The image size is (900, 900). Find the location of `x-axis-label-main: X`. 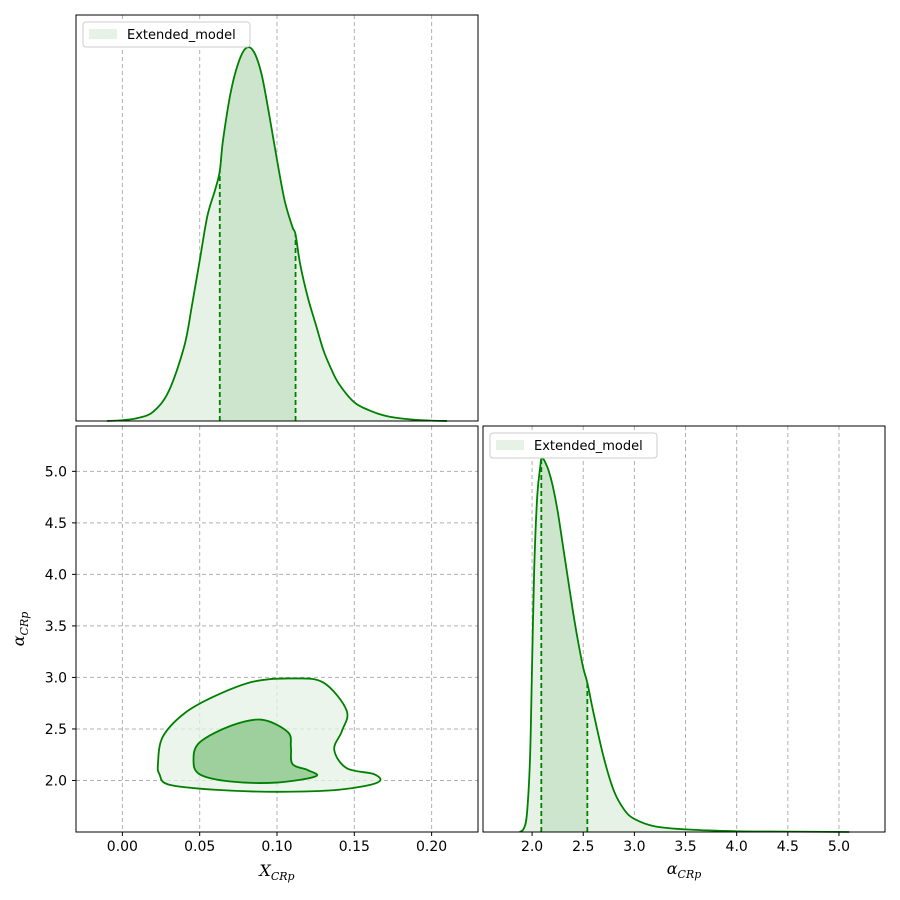

x-axis-label-main: X is located at coordinates (264, 870).